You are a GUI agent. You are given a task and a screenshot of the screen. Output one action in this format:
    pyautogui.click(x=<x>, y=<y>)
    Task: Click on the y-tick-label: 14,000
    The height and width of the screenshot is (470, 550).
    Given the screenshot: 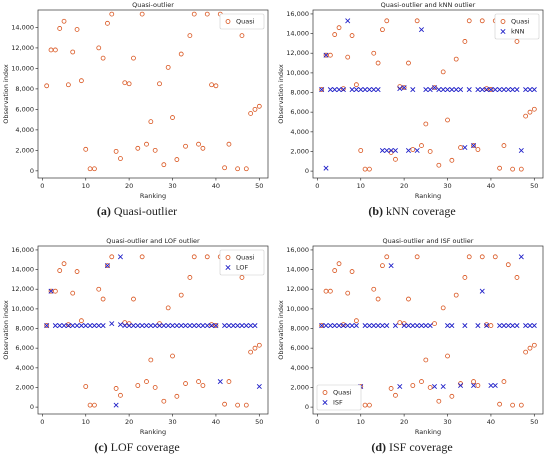 What is the action you would take?
    pyautogui.click(x=297, y=270)
    